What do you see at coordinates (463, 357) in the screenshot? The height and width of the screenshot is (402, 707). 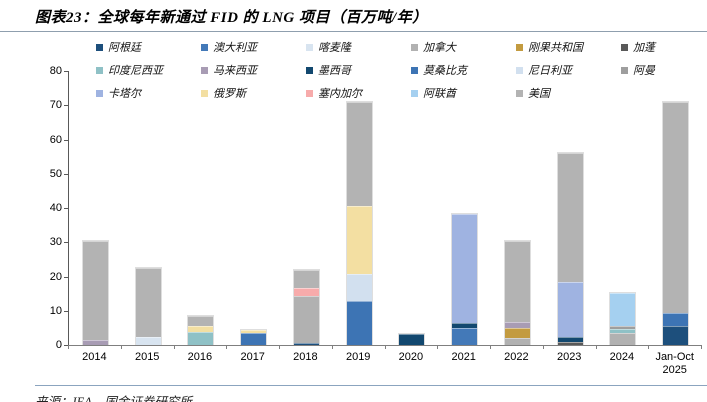 I see `x-axis-label: 2021` at bounding box center [463, 357].